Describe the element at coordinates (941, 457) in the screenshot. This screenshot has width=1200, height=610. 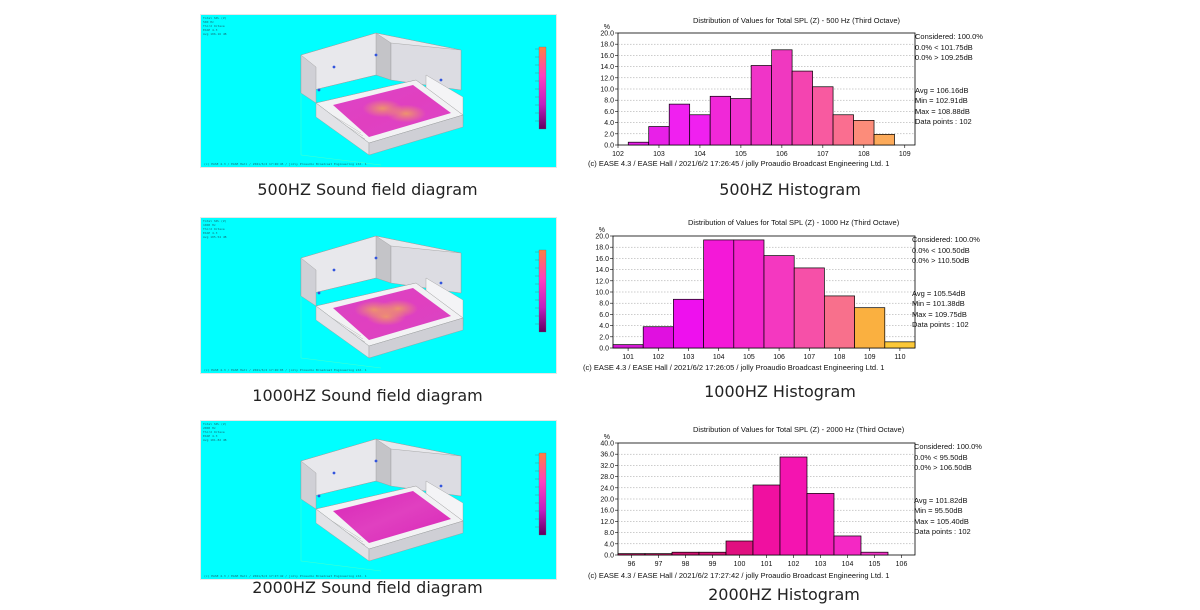
I see `stat-below: 0.0% < 95.50dB` at that location.